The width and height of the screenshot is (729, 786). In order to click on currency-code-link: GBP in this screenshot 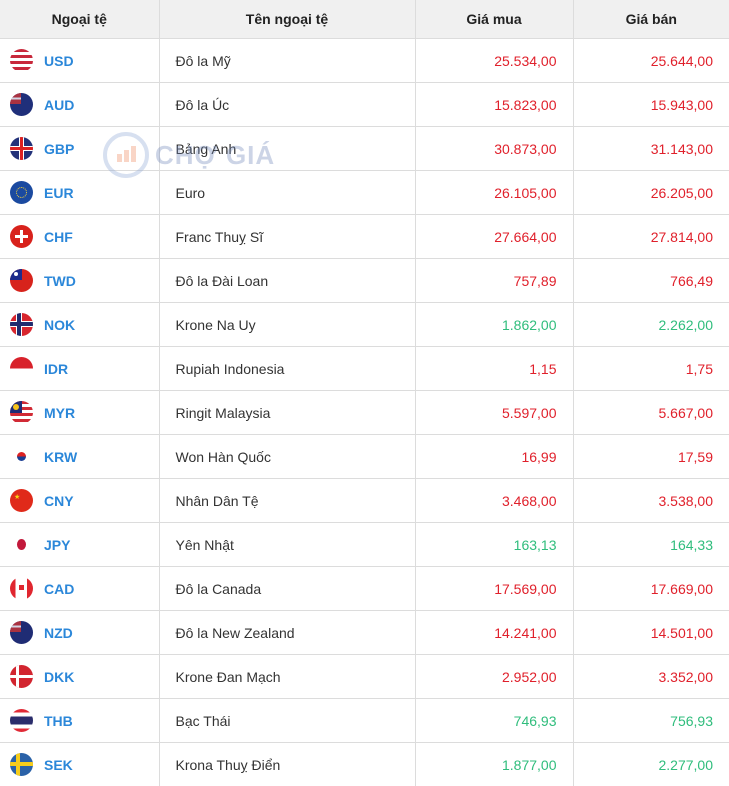, I will do `click(59, 149)`.